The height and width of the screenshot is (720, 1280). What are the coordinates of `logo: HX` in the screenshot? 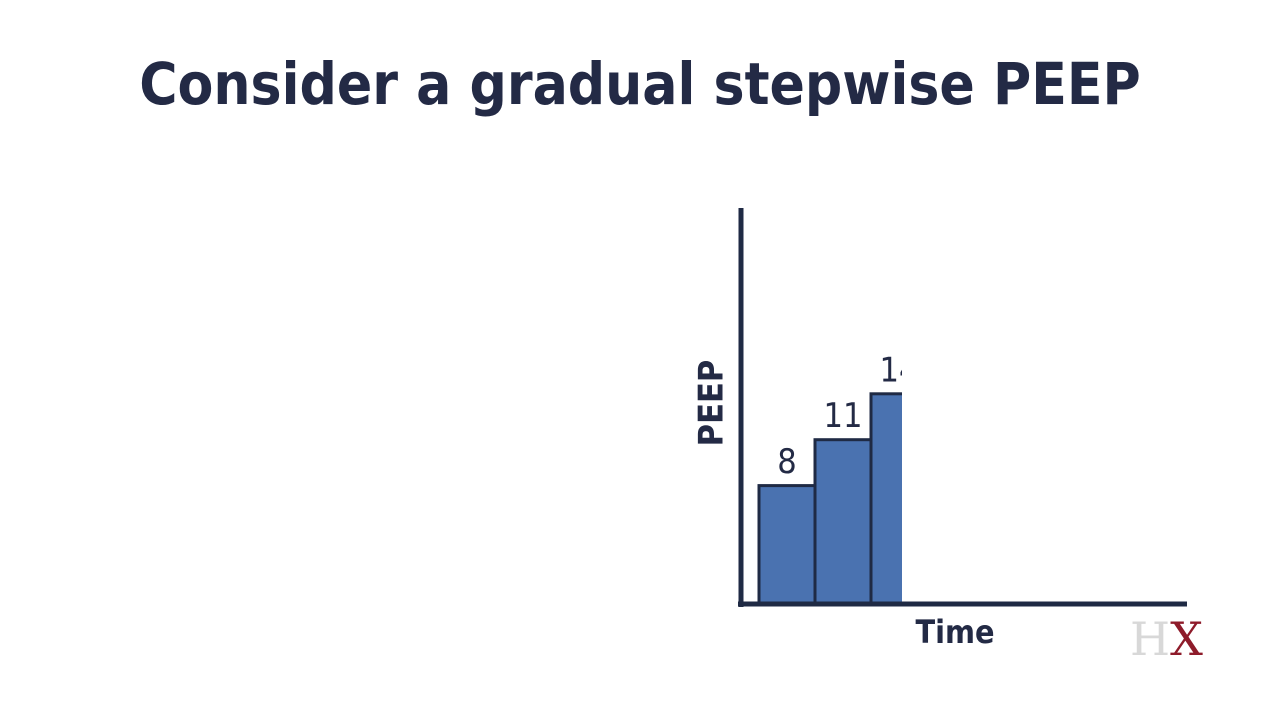 It's located at (1166, 639).